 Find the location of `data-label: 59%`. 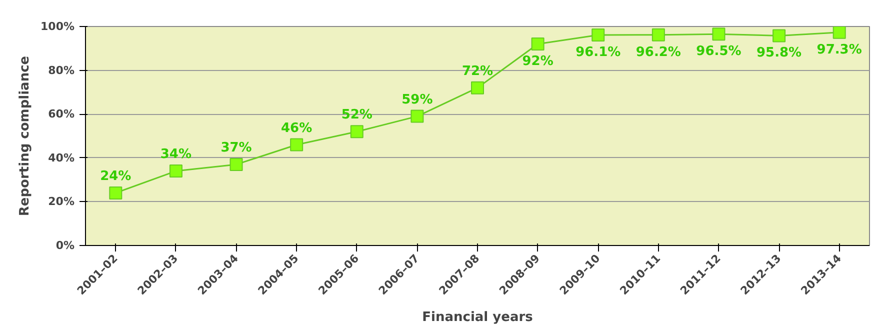

data-label: 59% is located at coordinates (417, 100).